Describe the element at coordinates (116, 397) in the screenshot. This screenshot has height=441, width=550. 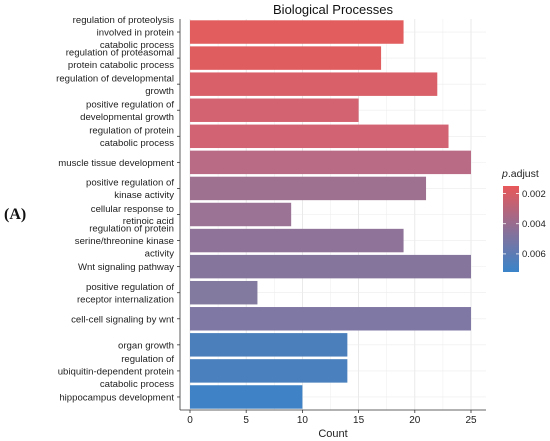
I see `category-label: hippocampus development` at that location.